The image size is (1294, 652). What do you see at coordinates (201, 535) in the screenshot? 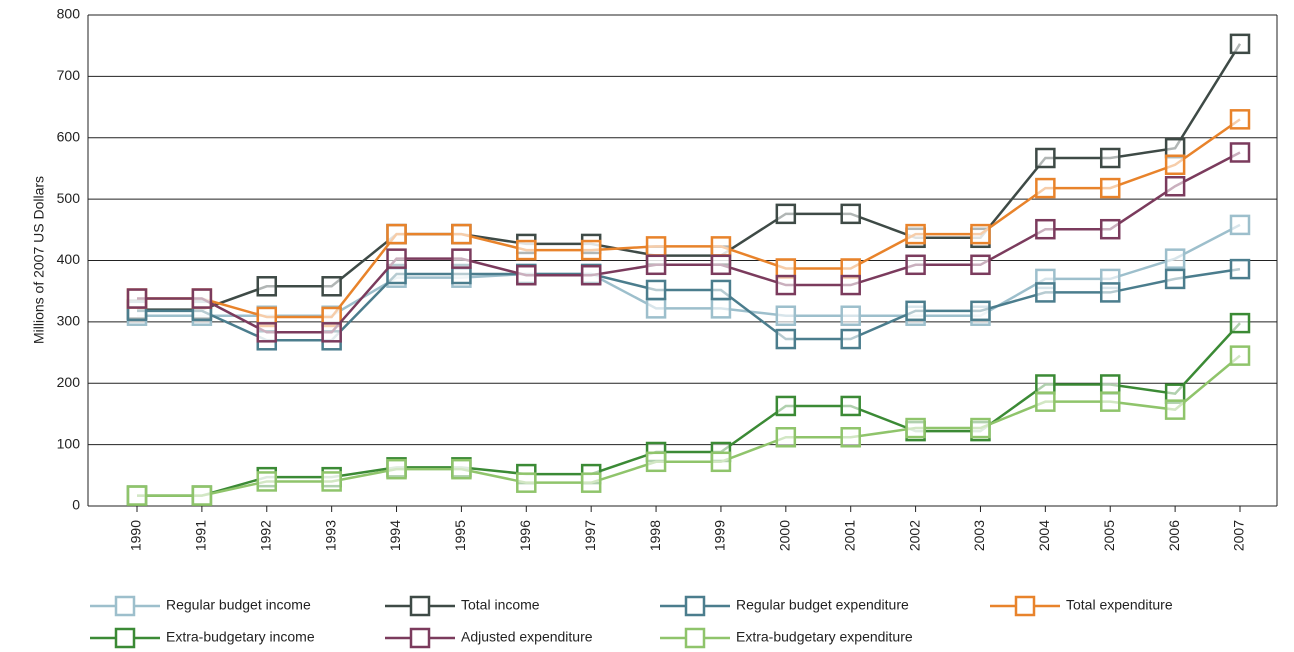
I see `x-tick-label: 1991` at bounding box center [201, 535].